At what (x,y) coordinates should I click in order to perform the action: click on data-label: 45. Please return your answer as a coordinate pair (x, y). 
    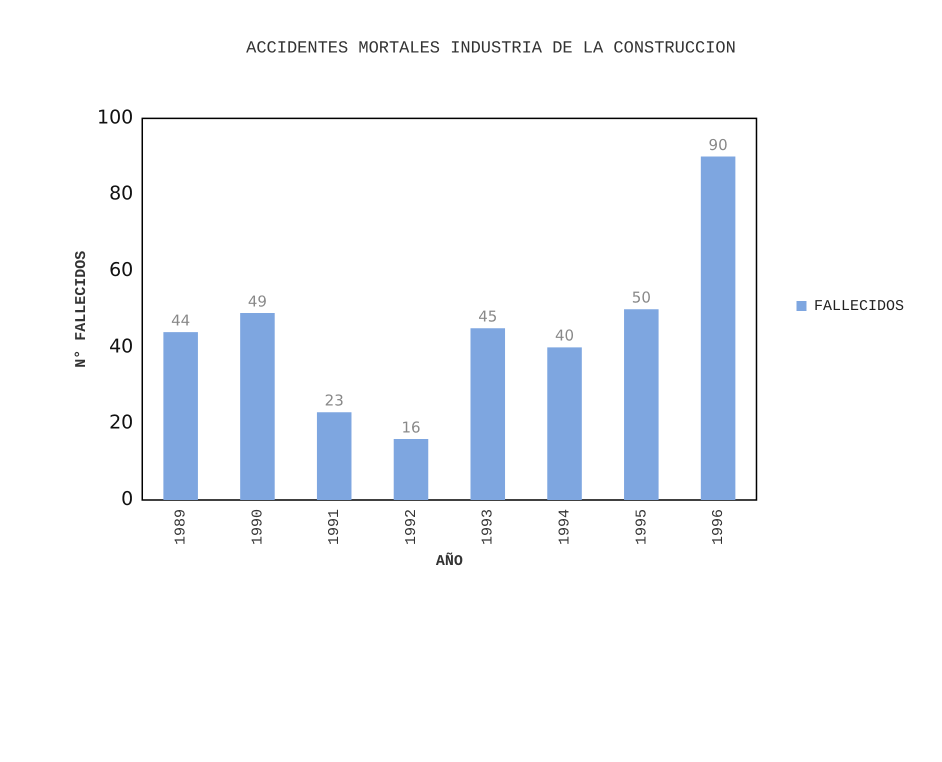
    Looking at the image, I should click on (488, 317).